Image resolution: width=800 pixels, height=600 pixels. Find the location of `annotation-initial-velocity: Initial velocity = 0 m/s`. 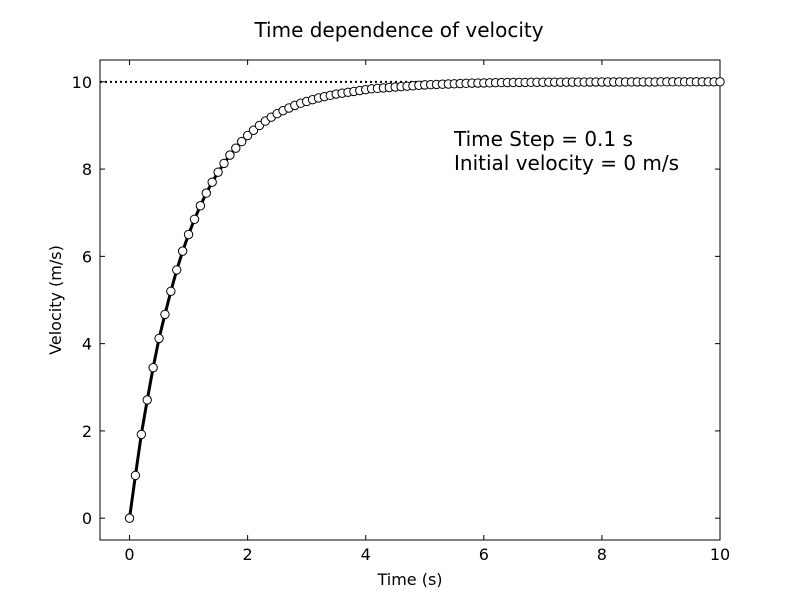

annotation-initial-velocity: Initial velocity = 0 m/s is located at coordinates (566, 163).